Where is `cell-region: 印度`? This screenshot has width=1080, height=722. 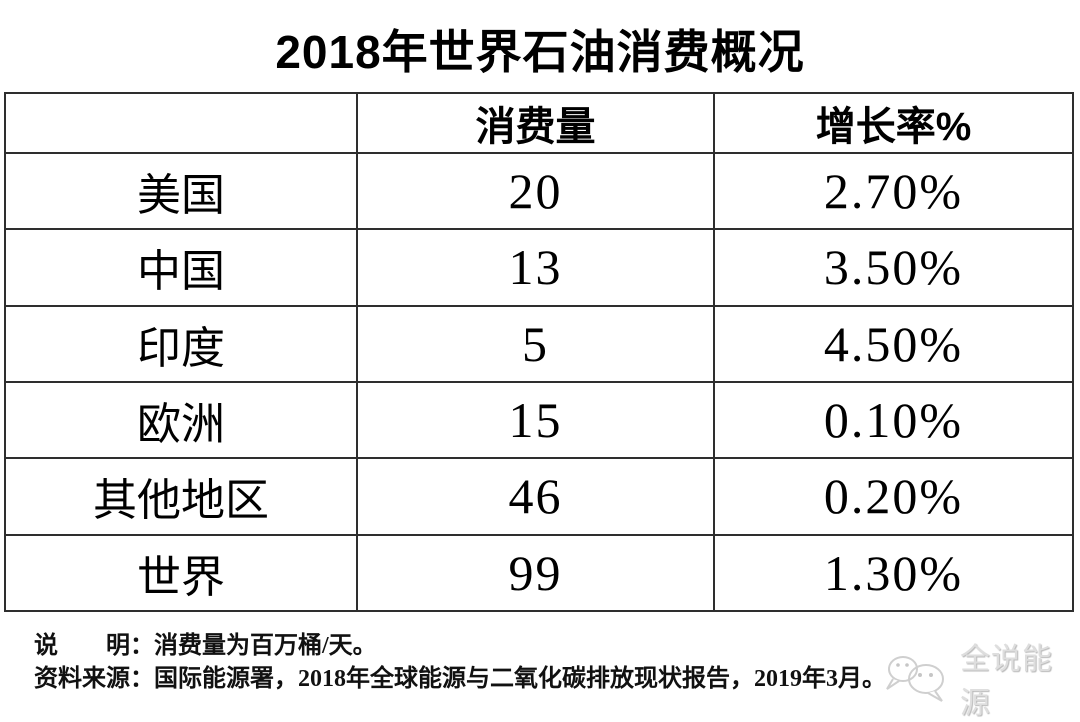
cell-region: 印度 is located at coordinates (181, 343).